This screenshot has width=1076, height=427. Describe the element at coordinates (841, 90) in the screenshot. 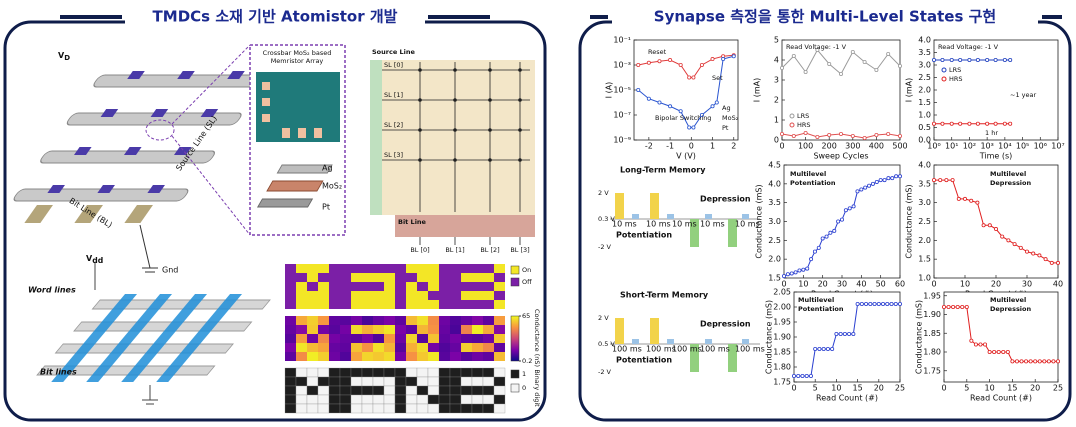

I see `plot-frame` at that location.